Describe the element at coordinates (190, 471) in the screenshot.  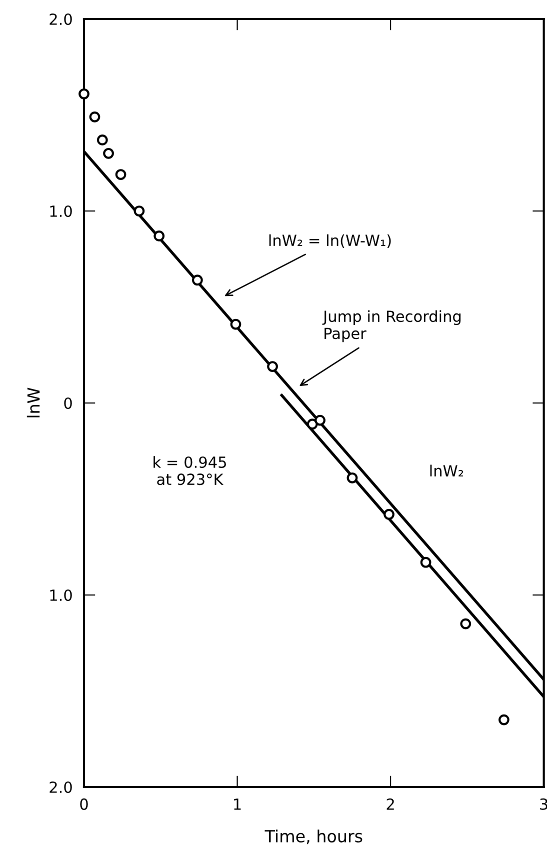
I see `annotation: k = 0.945 at 923°K` at that location.